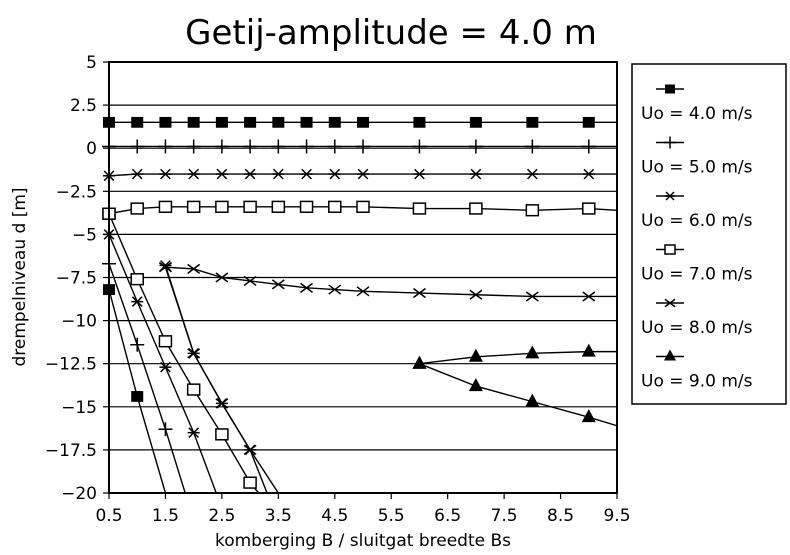 The width and height of the screenshot is (790, 555). What do you see at coordinates (278, 516) in the screenshot?
I see `x-tick-label: 3.5` at bounding box center [278, 516].